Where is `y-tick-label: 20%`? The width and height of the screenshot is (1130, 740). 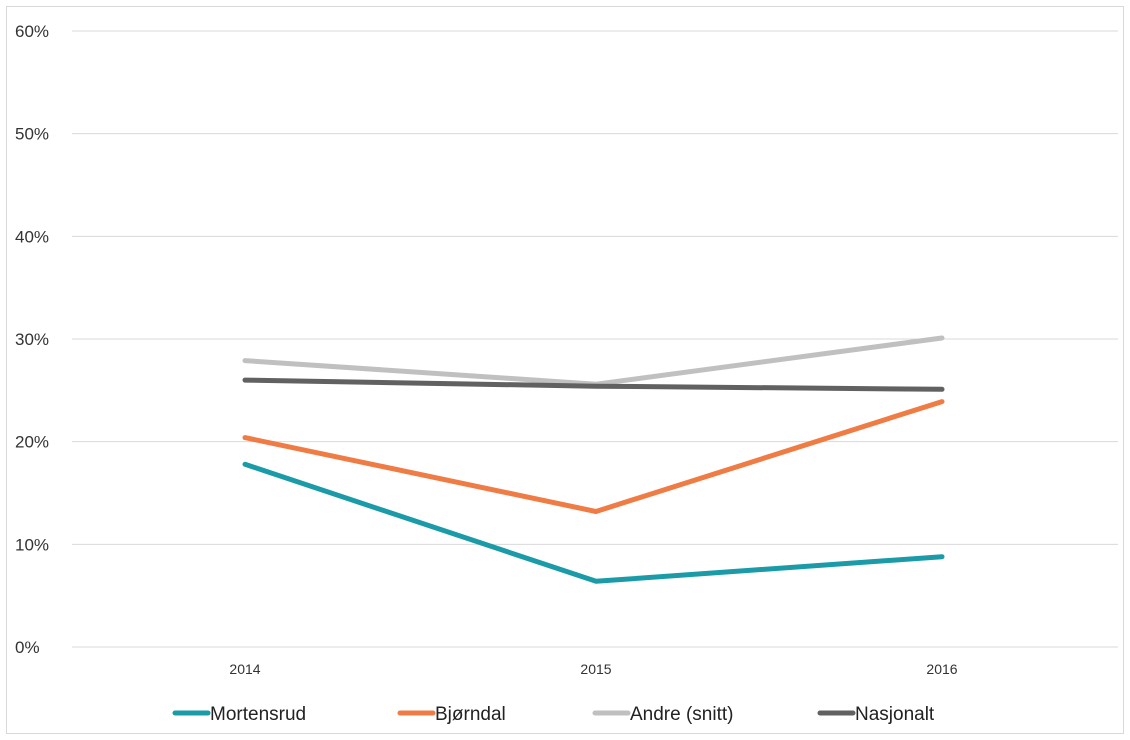
y-tick-label: 20% is located at coordinates (32, 442).